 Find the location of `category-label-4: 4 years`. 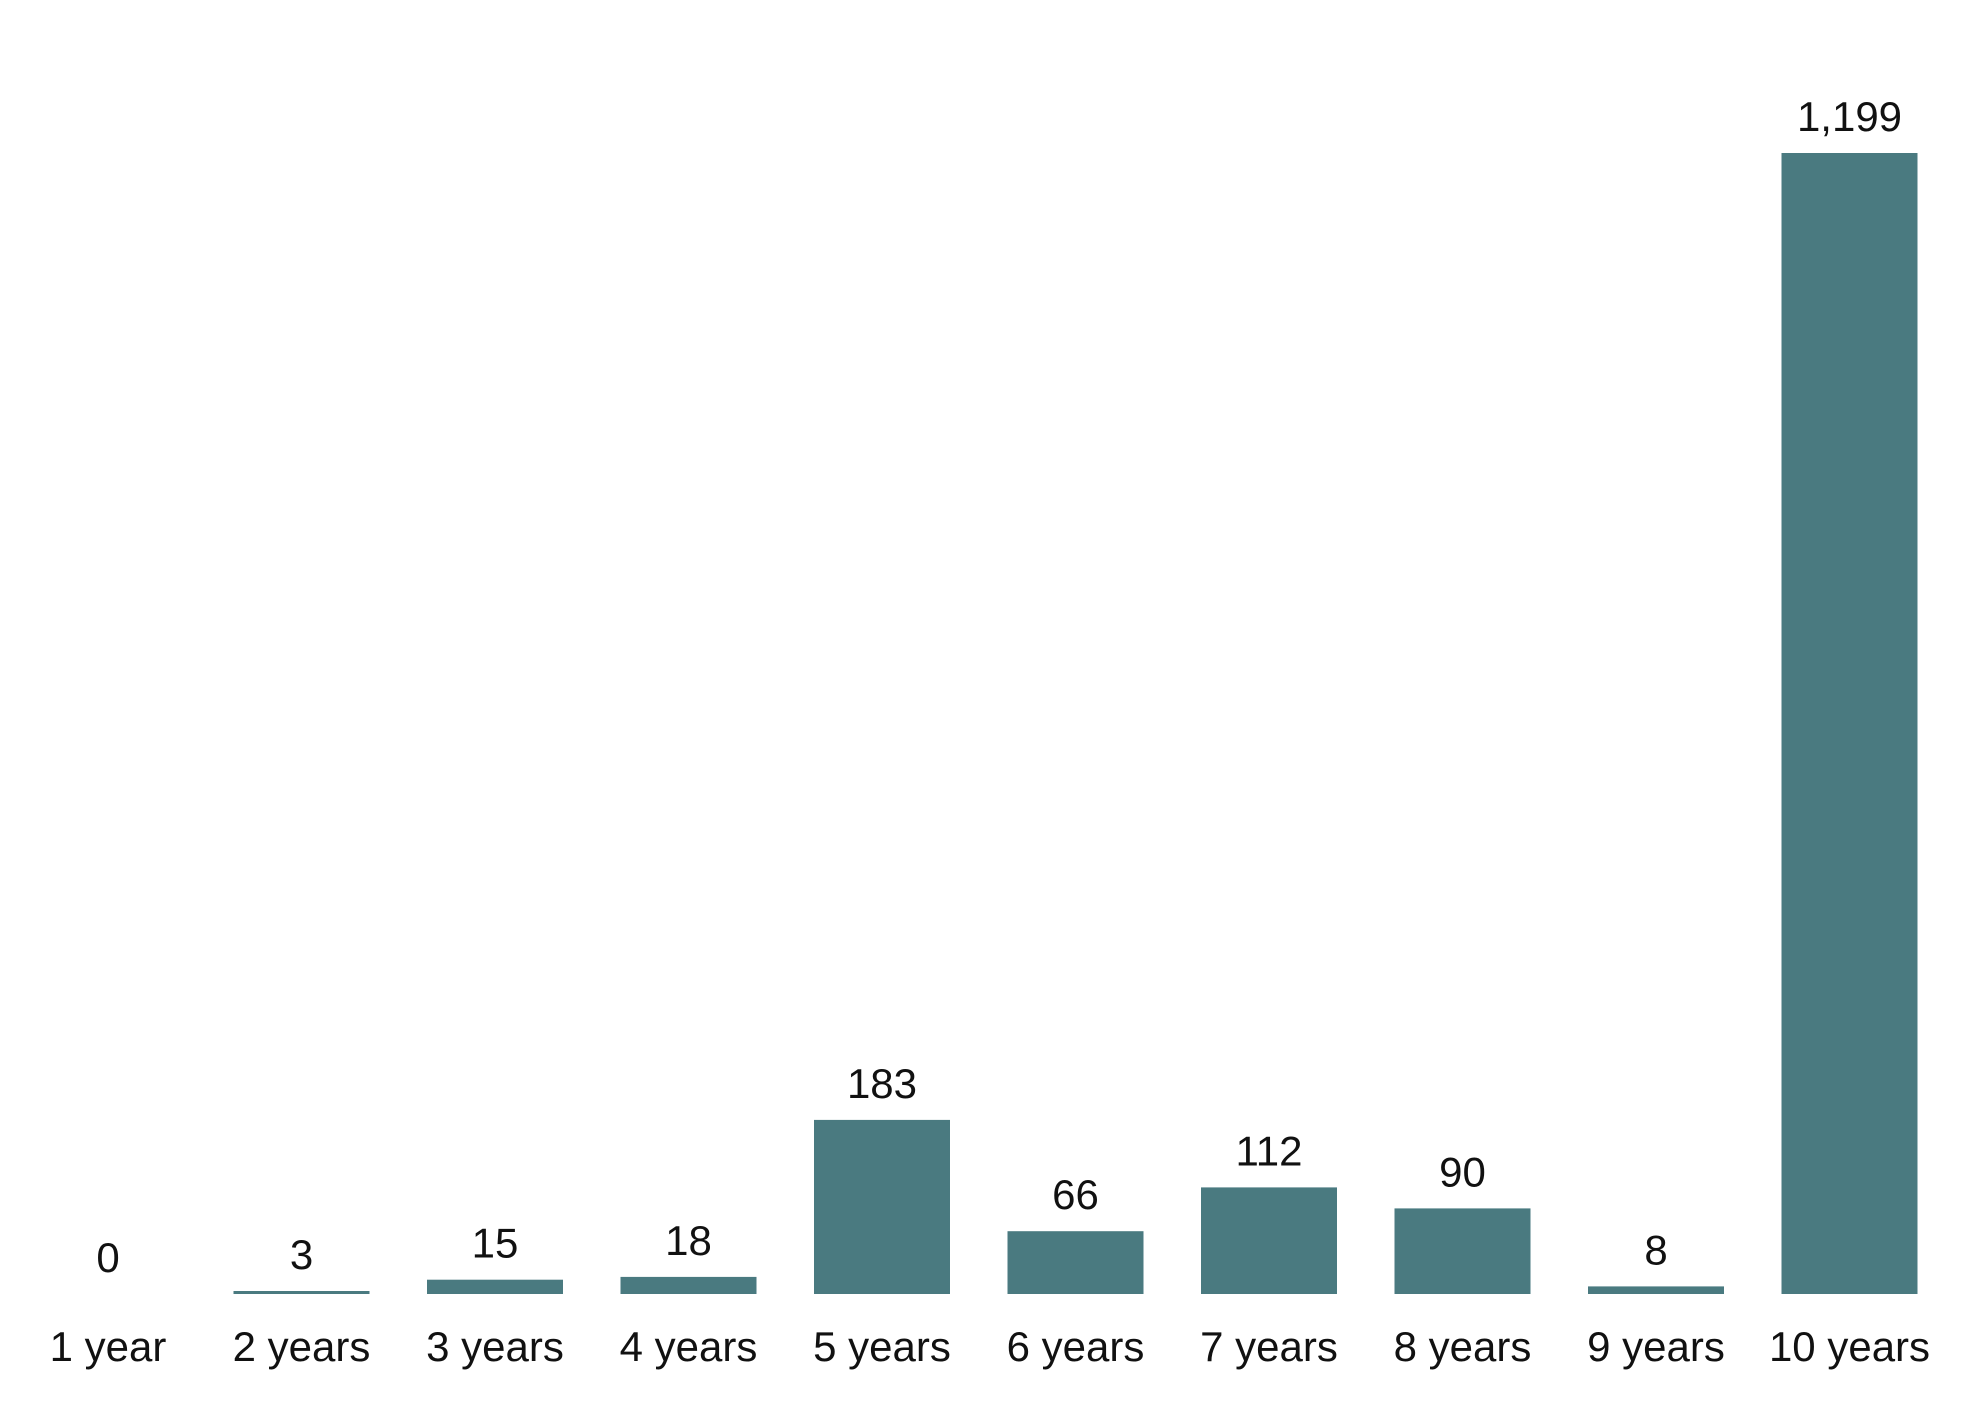

category-label-4: 4 years is located at coordinates (689, 1346).